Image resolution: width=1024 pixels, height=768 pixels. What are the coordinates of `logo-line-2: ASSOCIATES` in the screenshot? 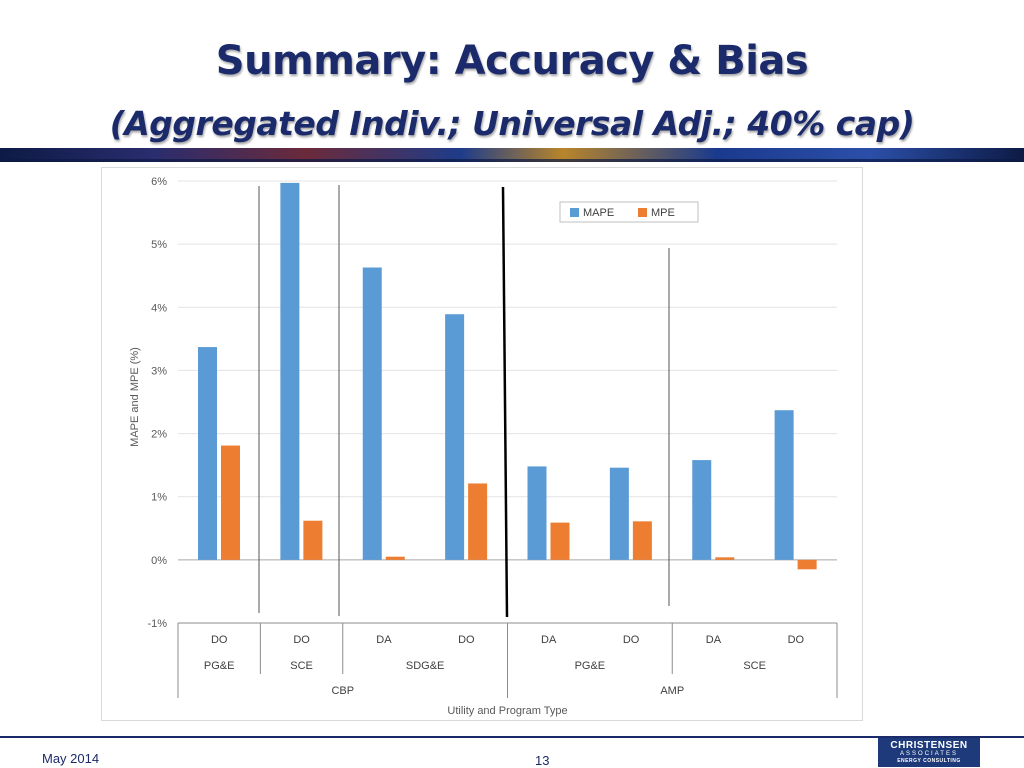 It's located at (929, 754).